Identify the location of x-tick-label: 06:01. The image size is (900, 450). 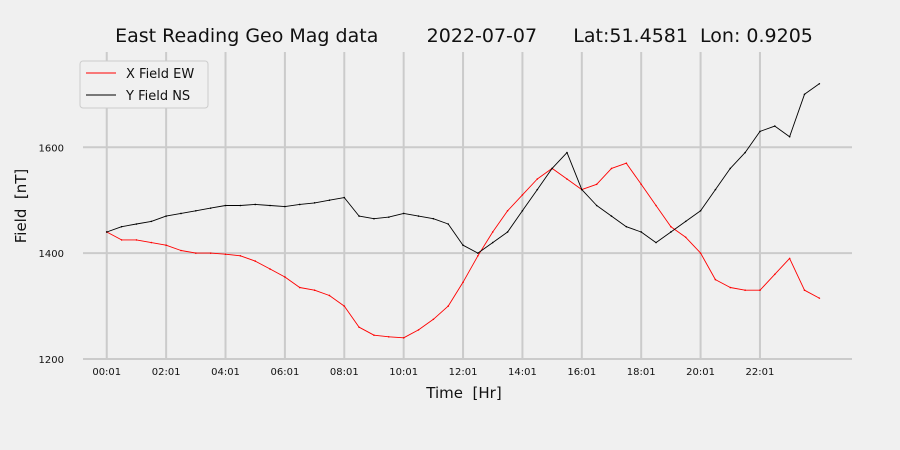
(284, 372).